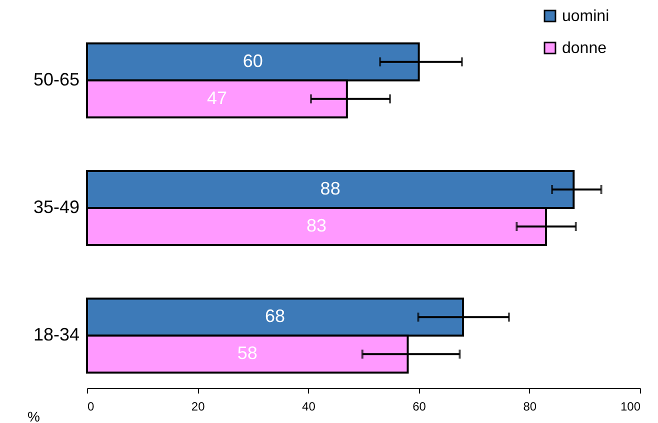  Describe the element at coordinates (34, 415) in the screenshot. I see `x-axis-title: %` at that location.